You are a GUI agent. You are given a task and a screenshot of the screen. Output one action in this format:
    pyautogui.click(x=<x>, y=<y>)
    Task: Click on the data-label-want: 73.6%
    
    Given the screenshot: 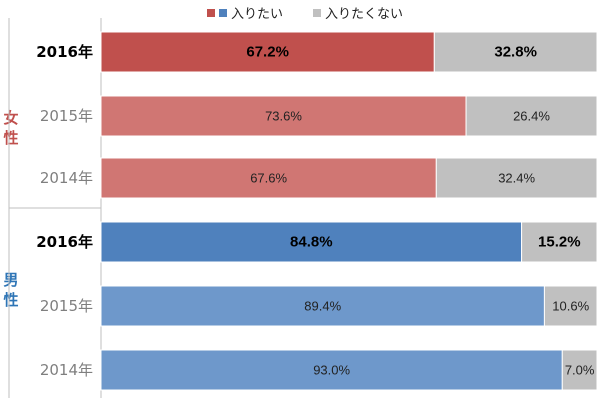 What is the action you would take?
    pyautogui.click(x=283, y=116)
    